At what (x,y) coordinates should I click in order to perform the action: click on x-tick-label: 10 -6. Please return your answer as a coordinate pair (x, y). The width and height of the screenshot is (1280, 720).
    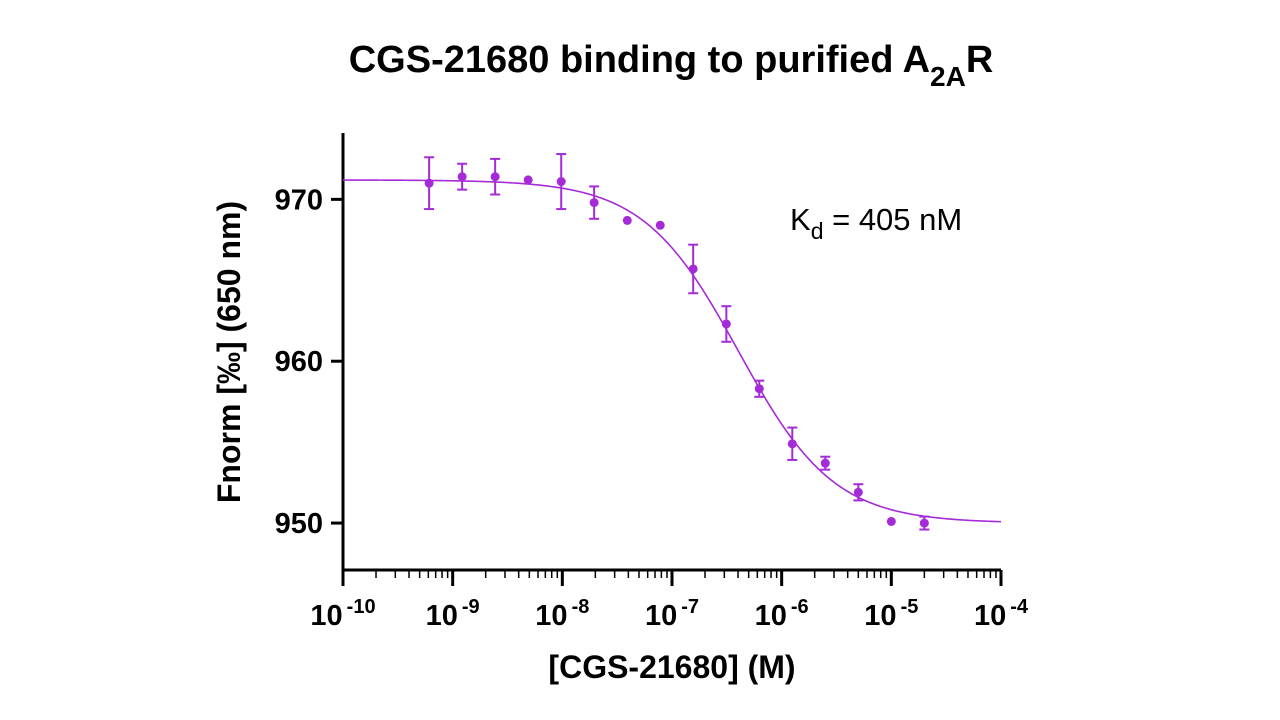
    Looking at the image, I should click on (782, 614).